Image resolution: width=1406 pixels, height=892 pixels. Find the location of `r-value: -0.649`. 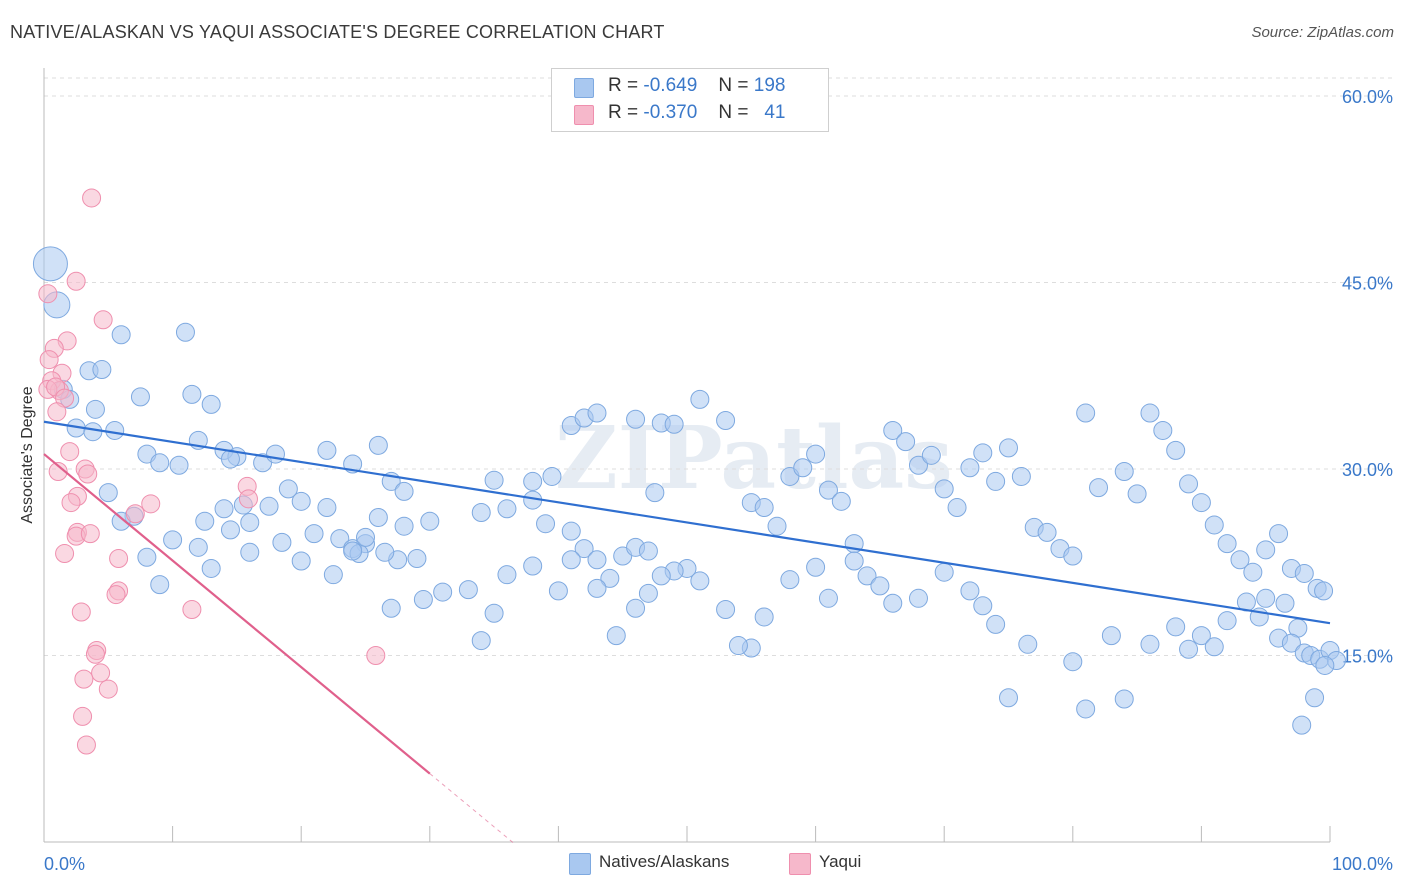

r-value: -0.649 is located at coordinates (670, 85).